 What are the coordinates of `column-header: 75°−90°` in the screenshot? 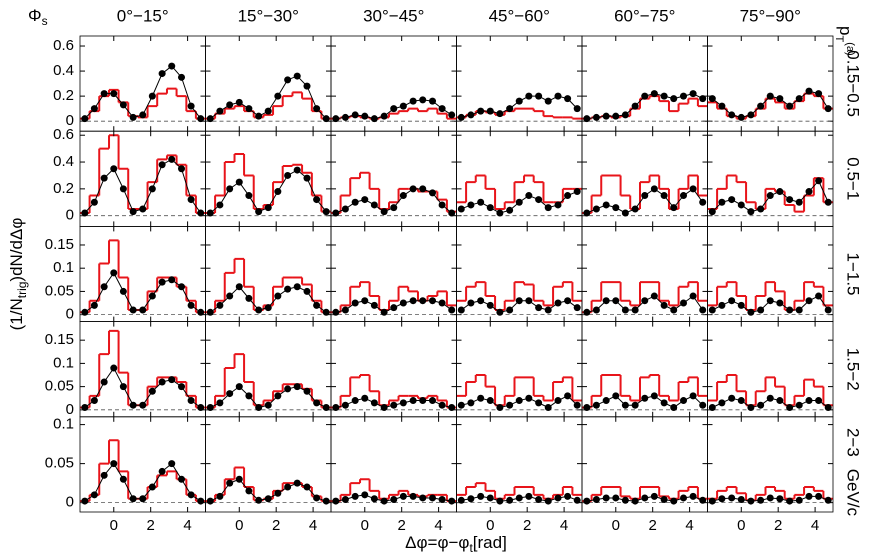 It's located at (770, 15).